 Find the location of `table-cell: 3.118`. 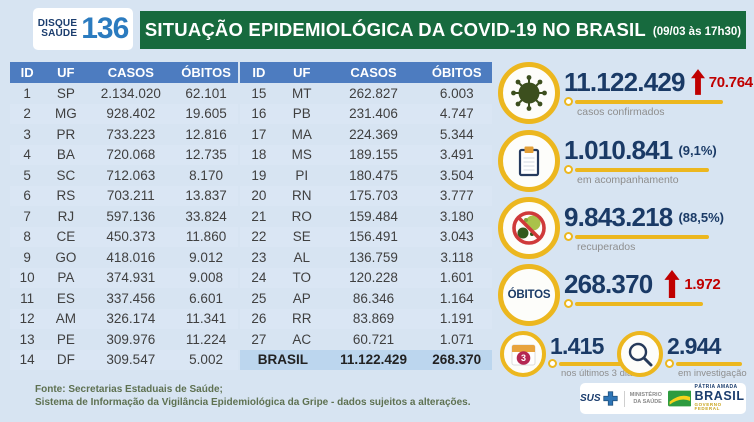

table-cell: 3.118 is located at coordinates (457, 257).